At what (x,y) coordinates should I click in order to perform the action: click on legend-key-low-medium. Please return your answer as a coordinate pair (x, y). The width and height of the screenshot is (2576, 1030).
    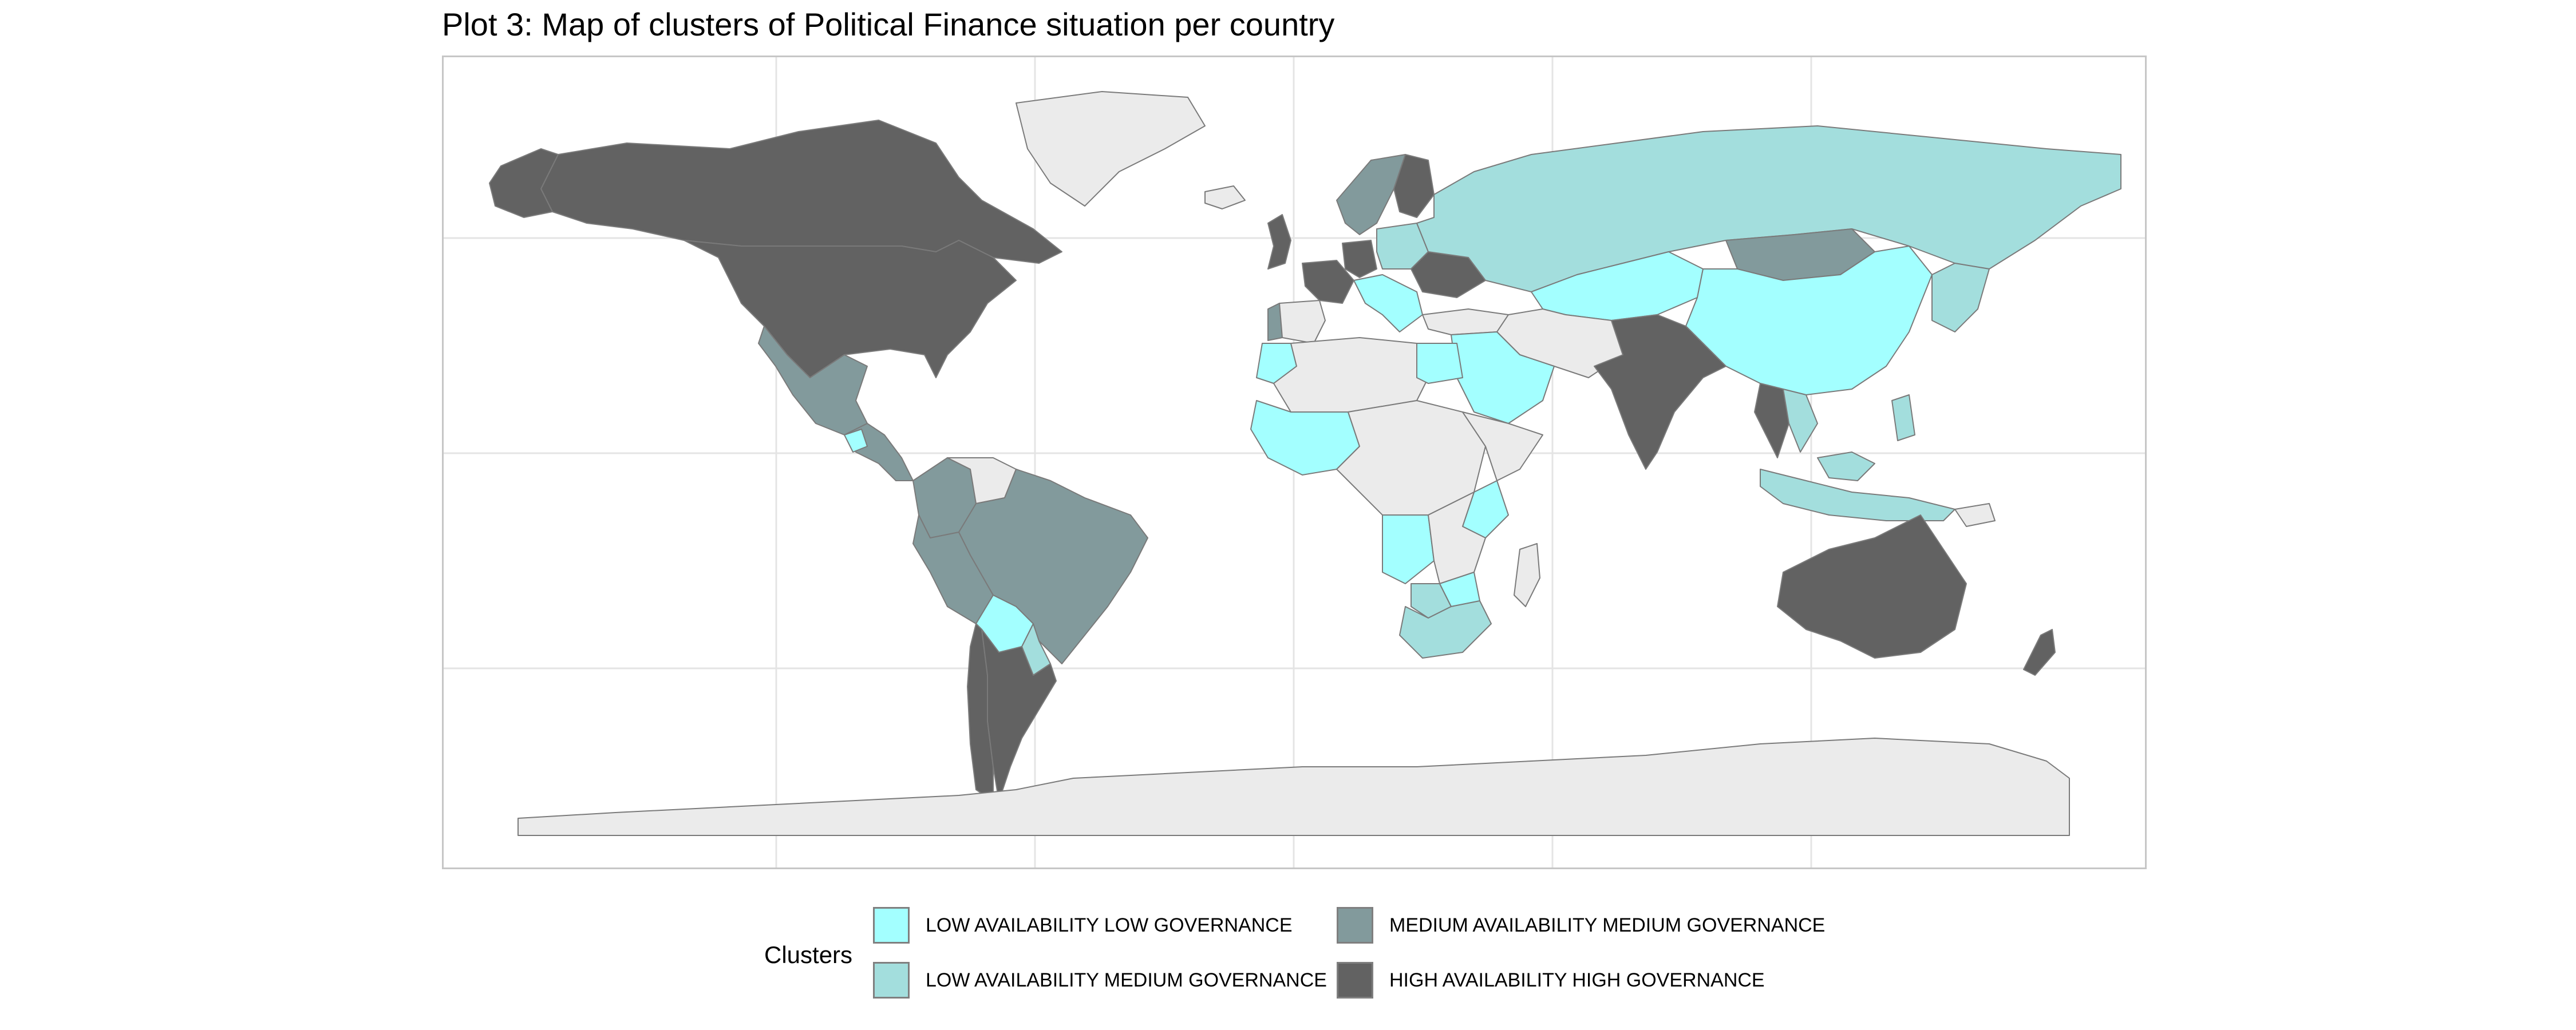
    Looking at the image, I should click on (891, 980).